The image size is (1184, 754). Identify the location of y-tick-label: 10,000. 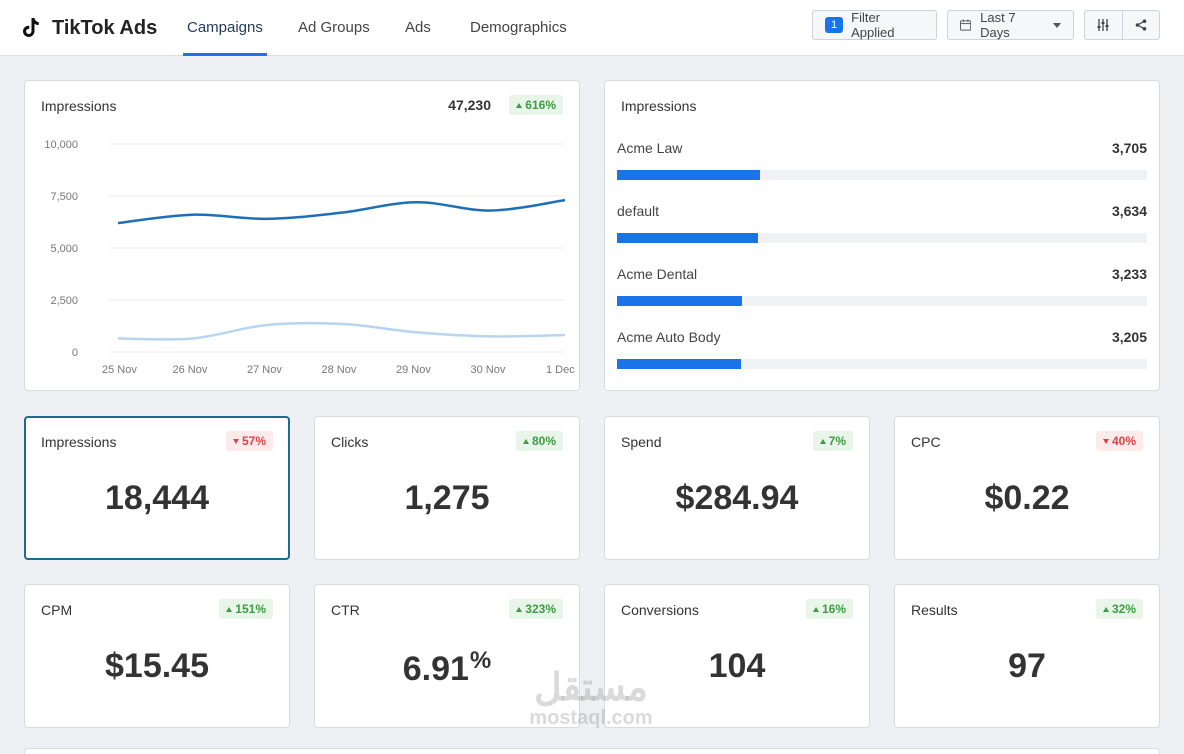
(61, 145).